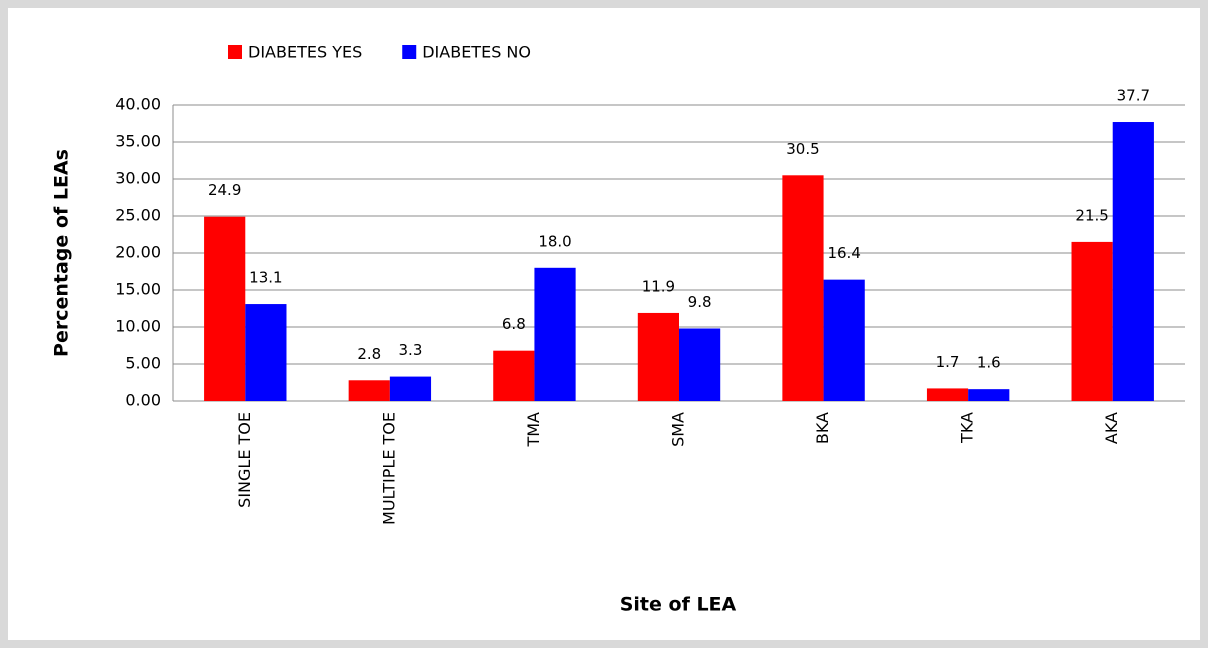  I want to click on y-tick-label: 5.00, so click(143, 363).